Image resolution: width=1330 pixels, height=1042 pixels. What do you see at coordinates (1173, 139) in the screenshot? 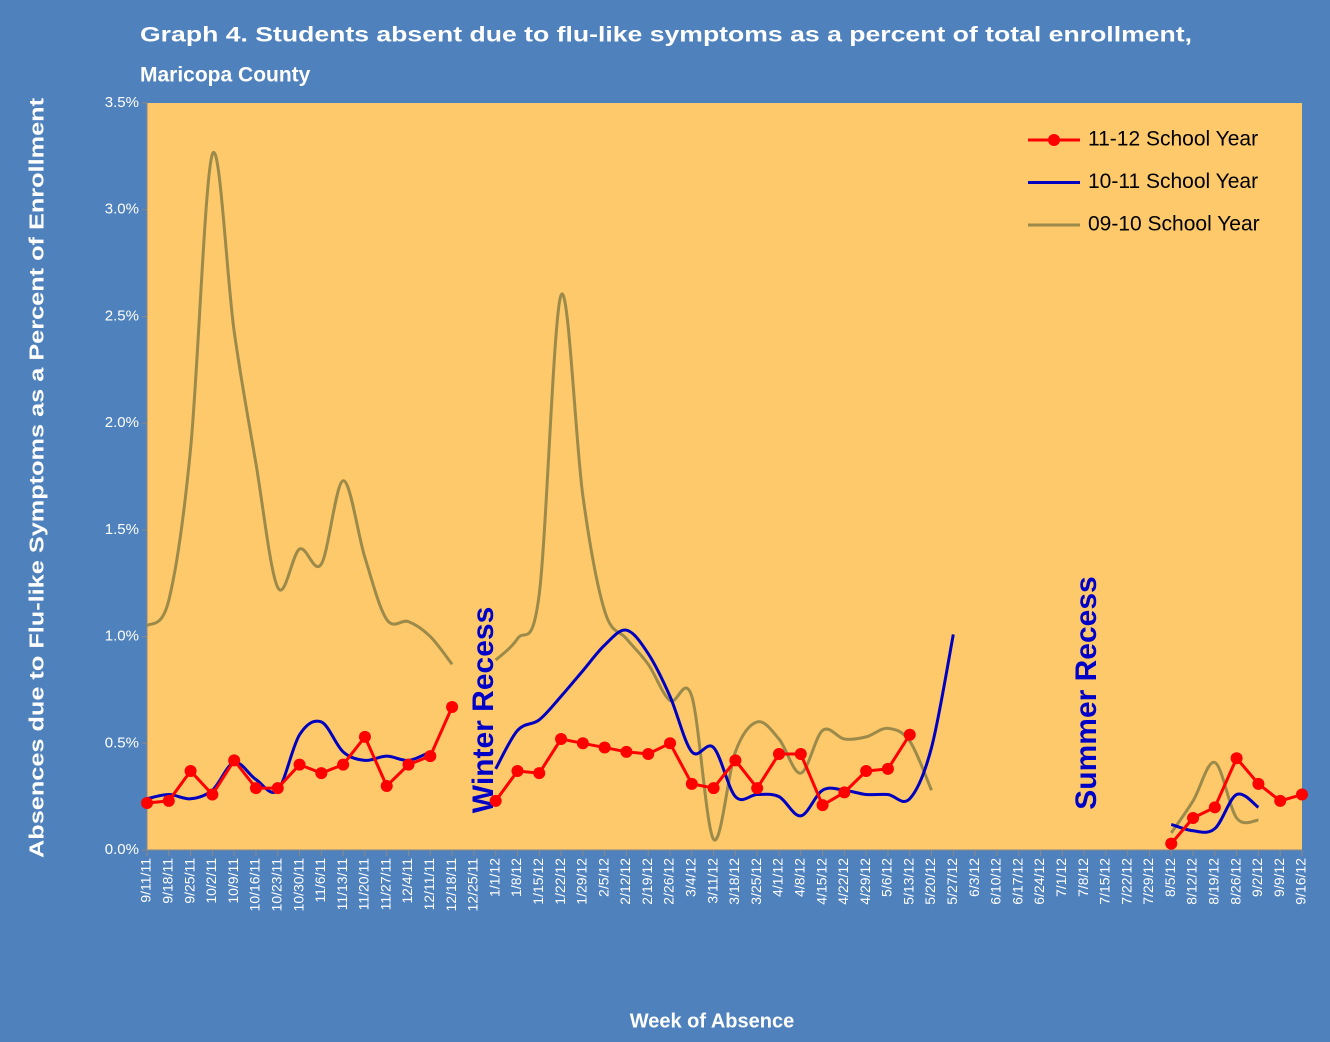
I see `legend-label: 11-12 School Year` at bounding box center [1173, 139].